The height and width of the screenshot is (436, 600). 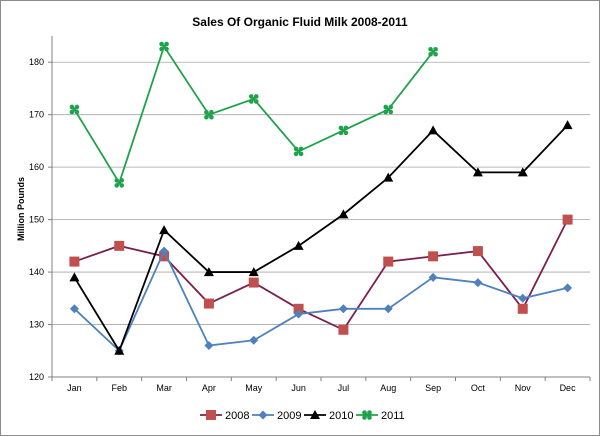 I want to click on legend-item: 2008, so click(x=224, y=416).